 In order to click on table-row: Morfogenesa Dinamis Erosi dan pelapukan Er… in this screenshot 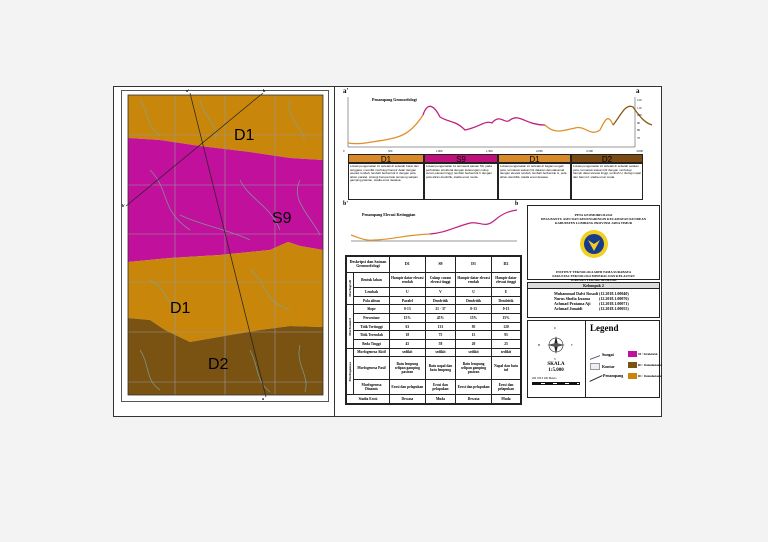, I will do `click(434, 387)`.